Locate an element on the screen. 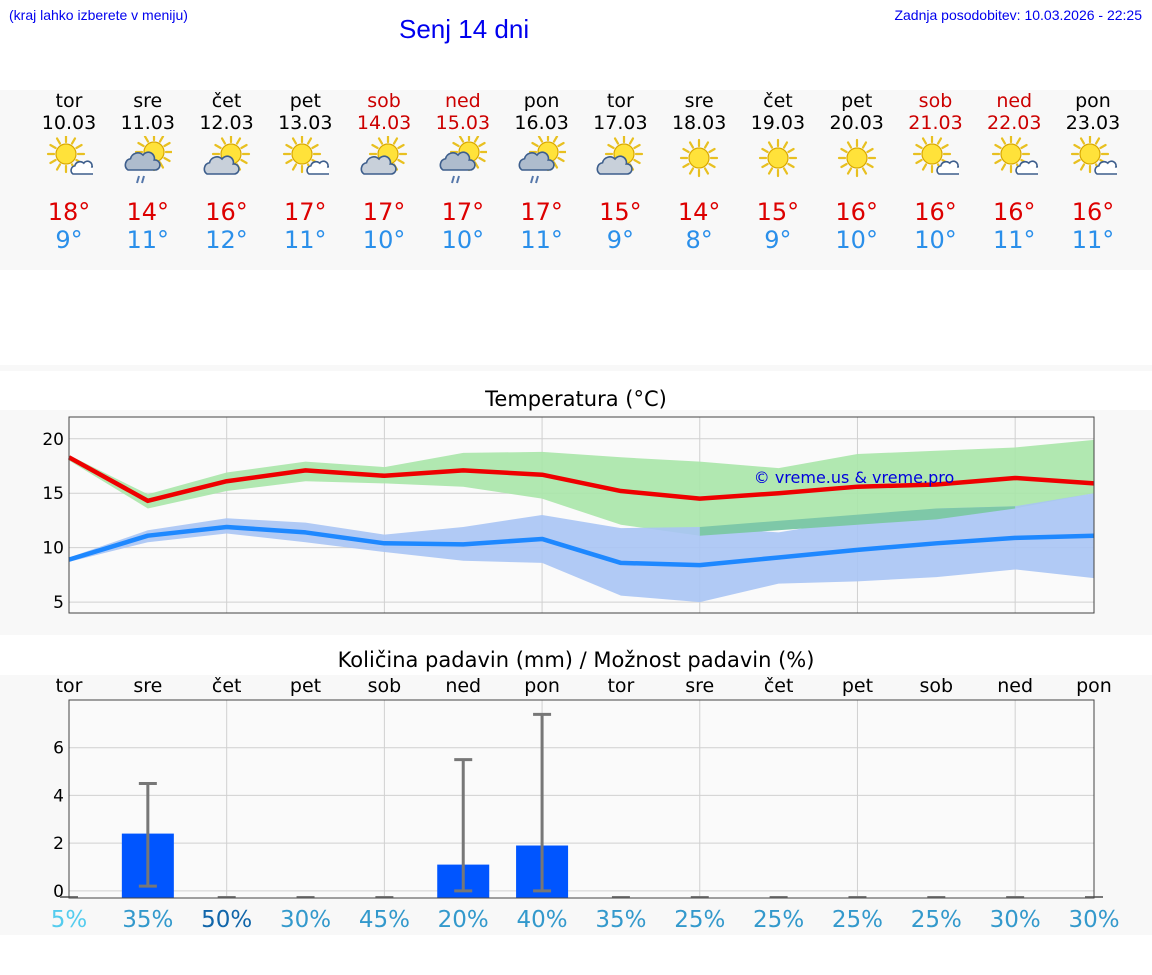 Image resolution: width=1152 pixels, height=975 pixels. temperature-chart-title: Temperatura (°C) is located at coordinates (576, 399).